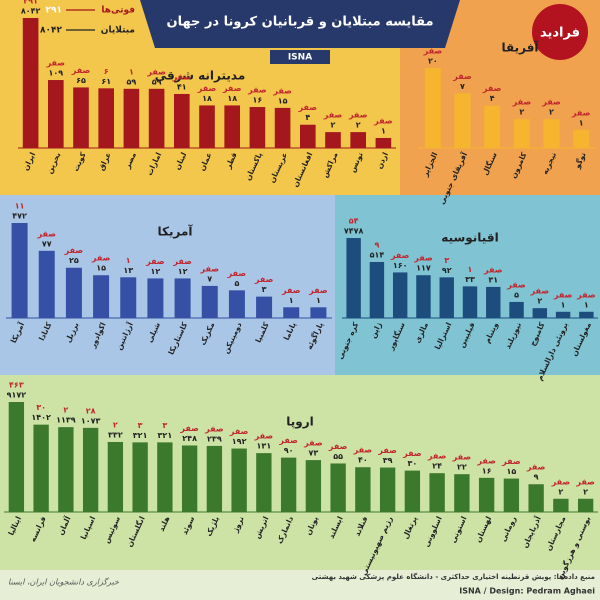 Image resolution: width=600 pixels, height=600 pixels. Describe the element at coordinates (115, 434) in the screenshot. I see `case-label: ۳۳۲` at that location.